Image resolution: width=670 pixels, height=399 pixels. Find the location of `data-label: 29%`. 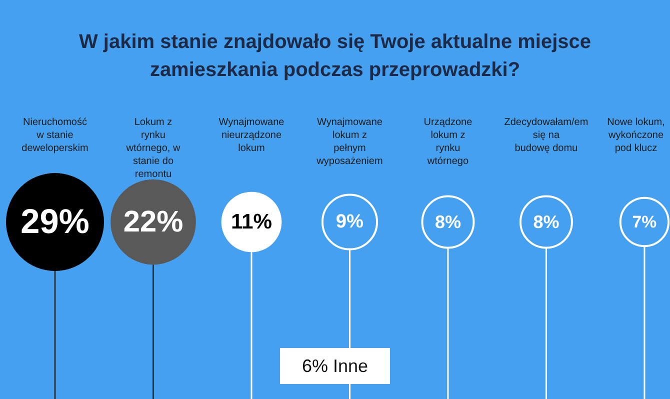

data-label: 29% is located at coordinates (55, 222).